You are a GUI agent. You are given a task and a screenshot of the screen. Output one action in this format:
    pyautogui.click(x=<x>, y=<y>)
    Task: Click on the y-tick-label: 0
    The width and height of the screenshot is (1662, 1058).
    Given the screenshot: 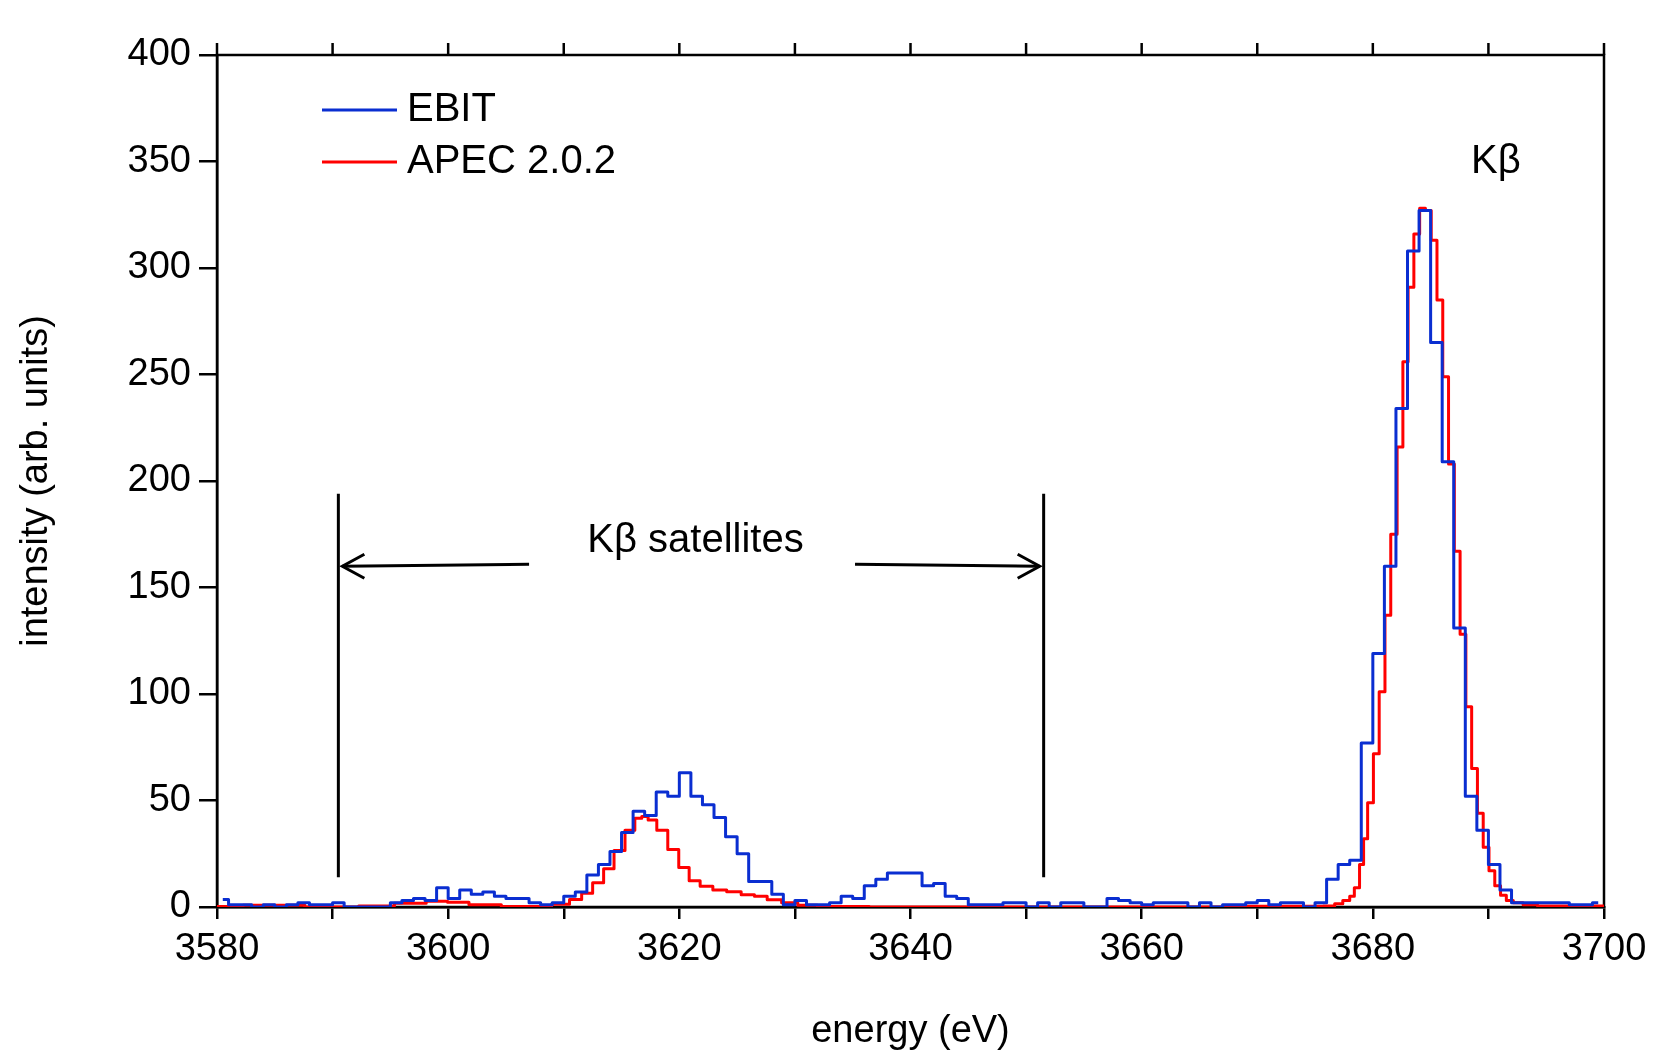 What is the action you would take?
    pyautogui.click(x=180, y=904)
    